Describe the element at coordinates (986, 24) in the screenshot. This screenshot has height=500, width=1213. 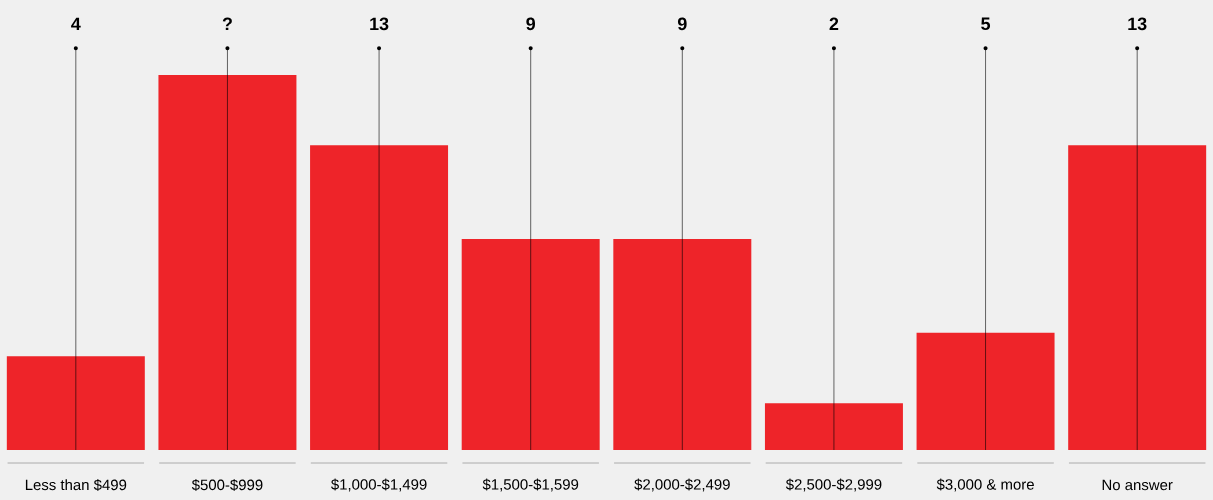
I see `data-label: 5` at that location.